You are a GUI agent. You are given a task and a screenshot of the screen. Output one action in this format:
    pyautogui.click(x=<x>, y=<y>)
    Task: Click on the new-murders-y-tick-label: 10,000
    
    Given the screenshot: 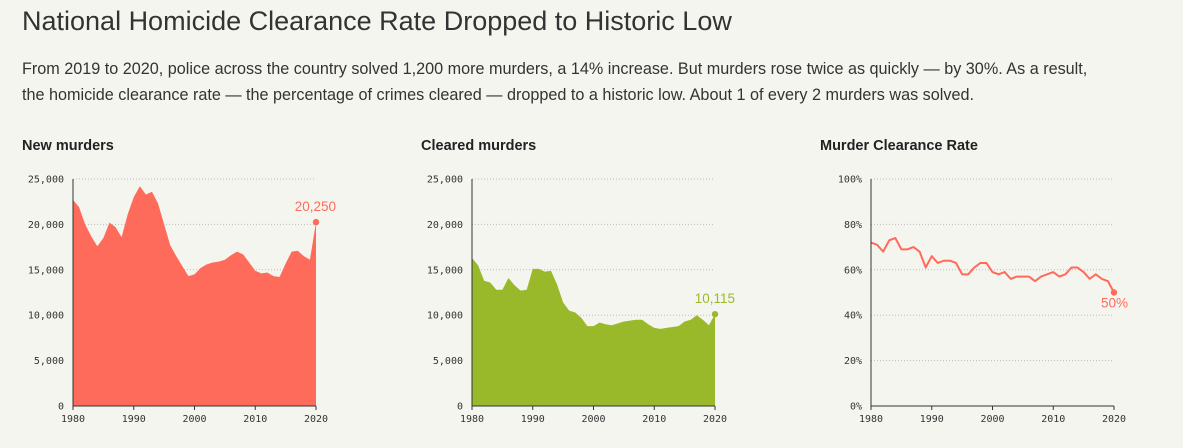 What is the action you would take?
    pyautogui.click(x=46, y=316)
    